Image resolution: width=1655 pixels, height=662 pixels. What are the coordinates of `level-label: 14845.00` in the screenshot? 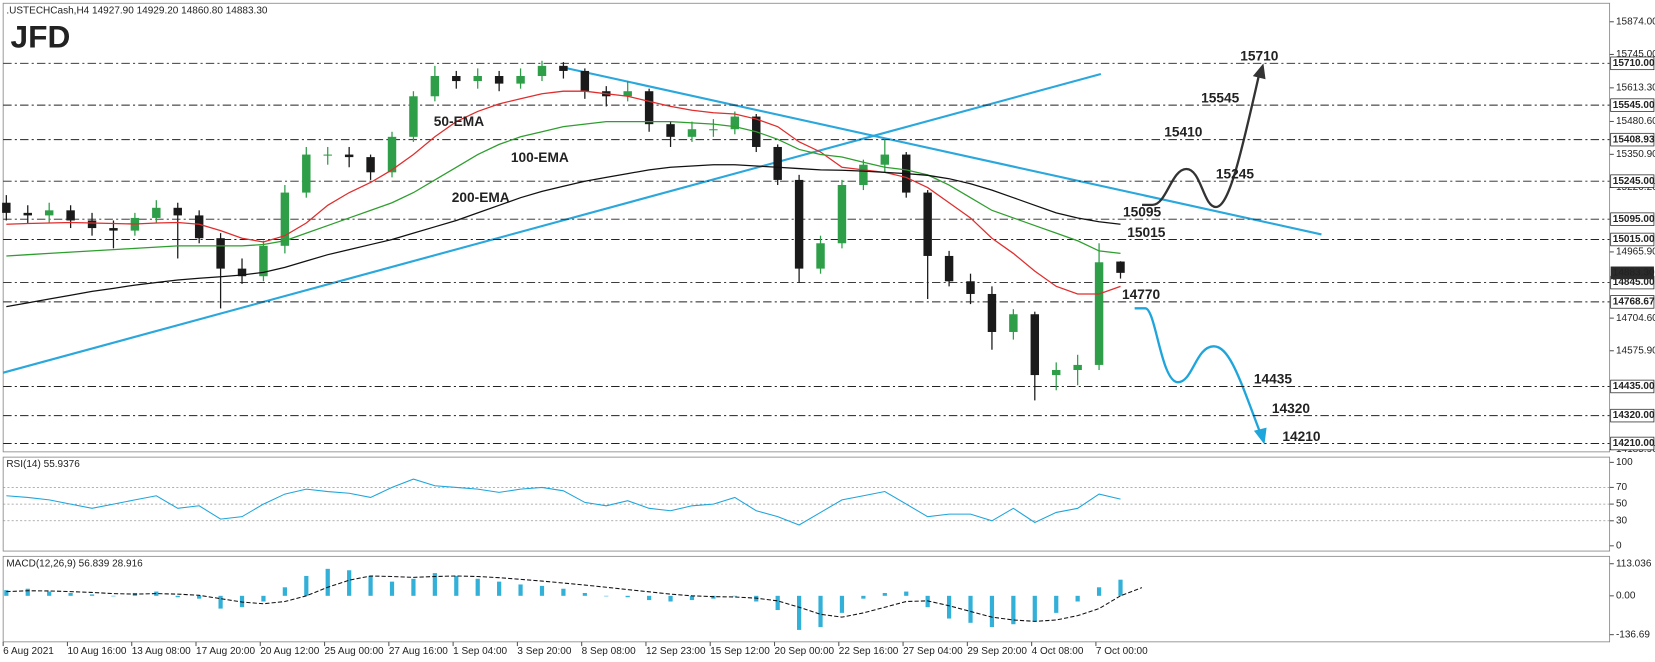 It's located at (1634, 282).